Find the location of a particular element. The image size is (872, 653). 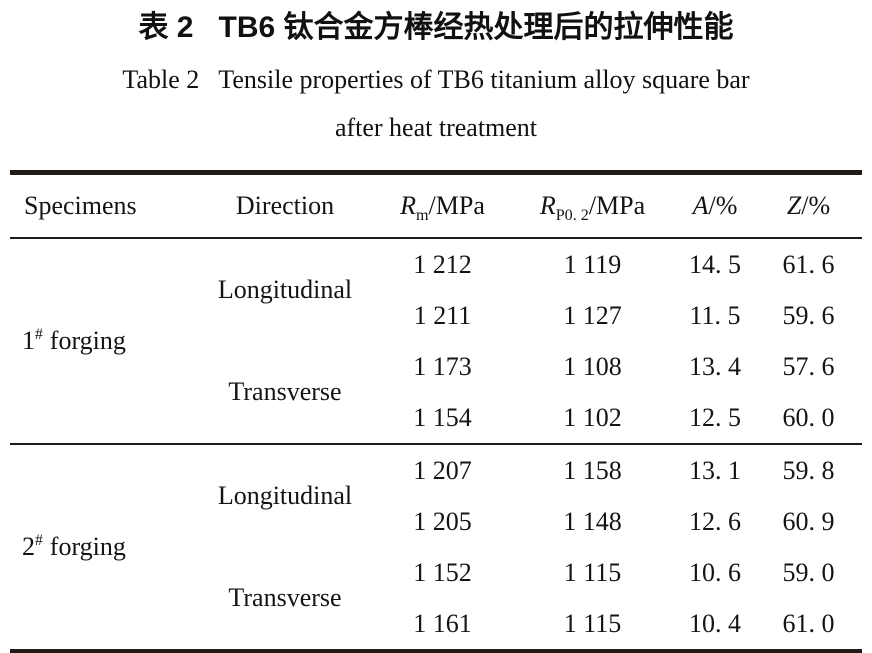

rm-value-cell: 1 205 is located at coordinates (442, 521).